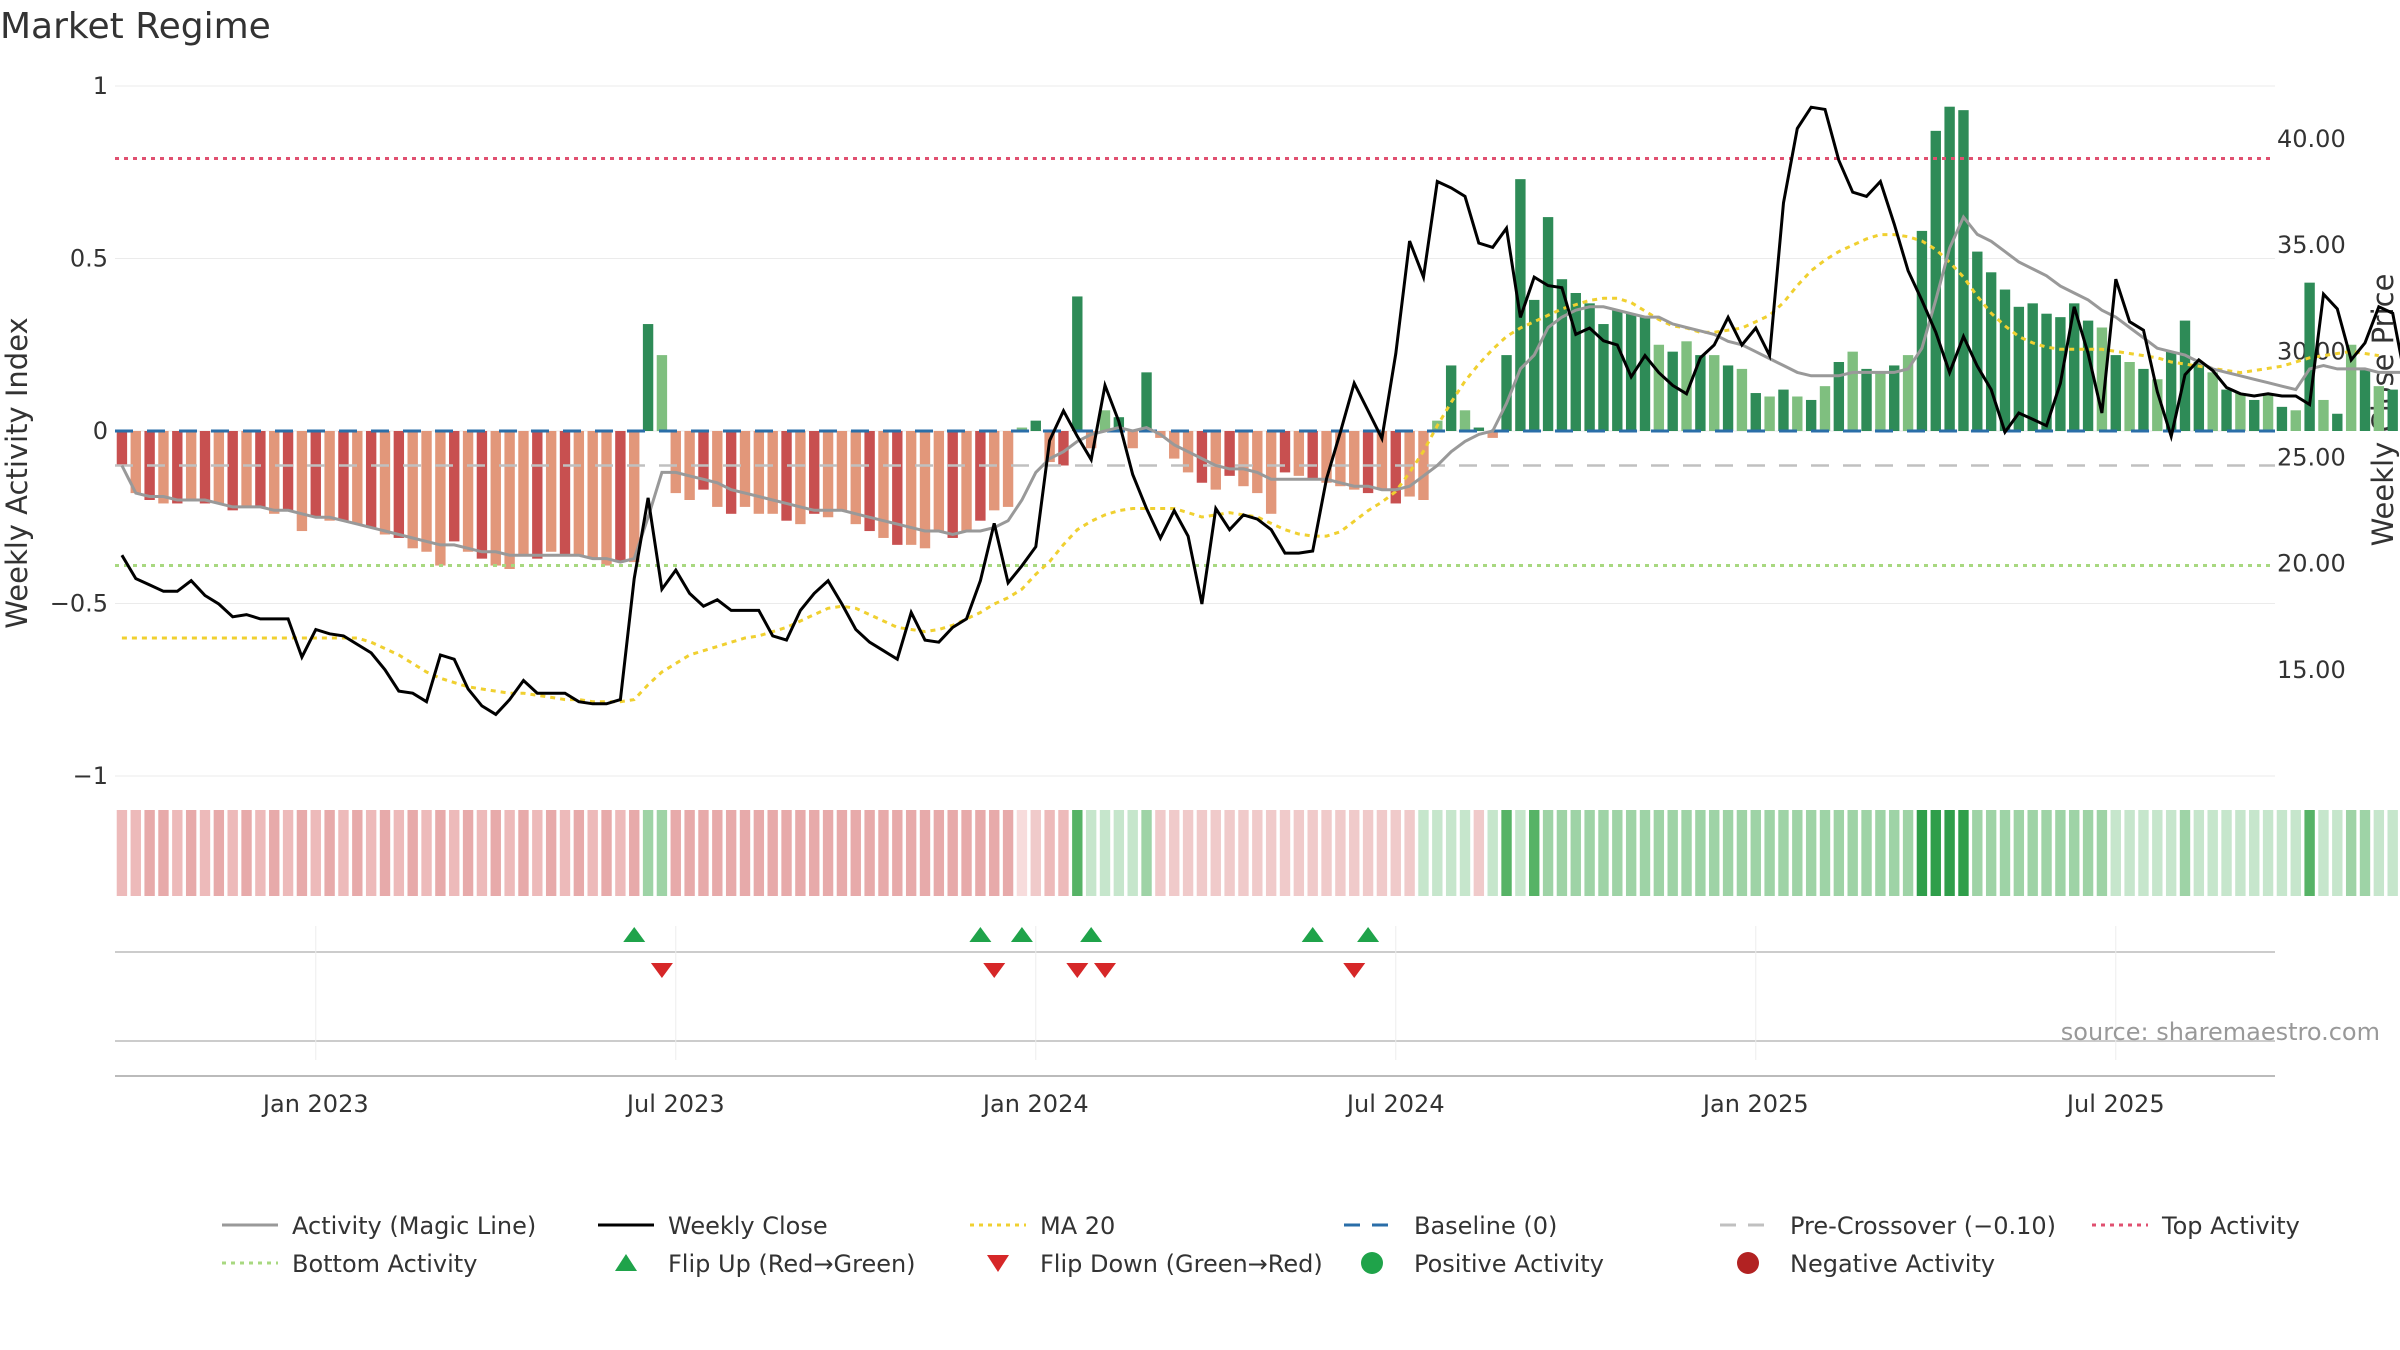 This screenshot has width=2400, height=1350. What do you see at coordinates (315, 1104) in the screenshot?
I see `x-tick-label: Jan 2023` at bounding box center [315, 1104].